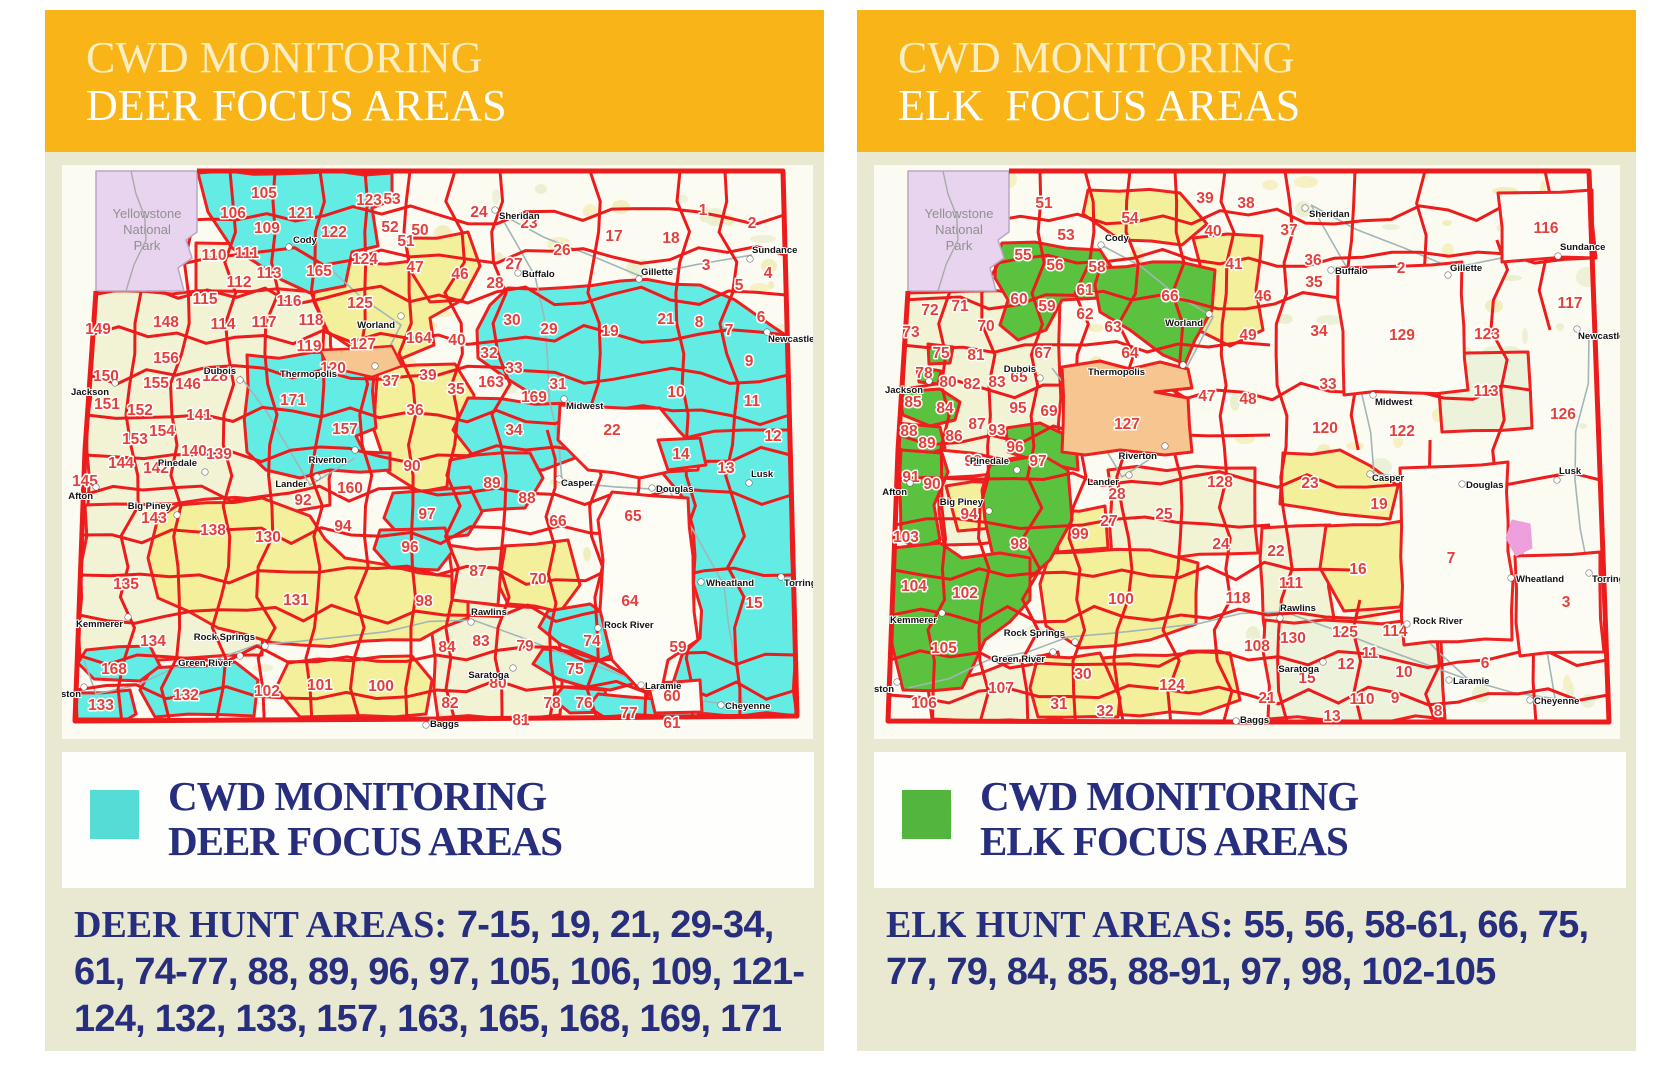 This screenshot has width=1680, height=1074. I want to click on svg-text: Park, so click(959, 245).